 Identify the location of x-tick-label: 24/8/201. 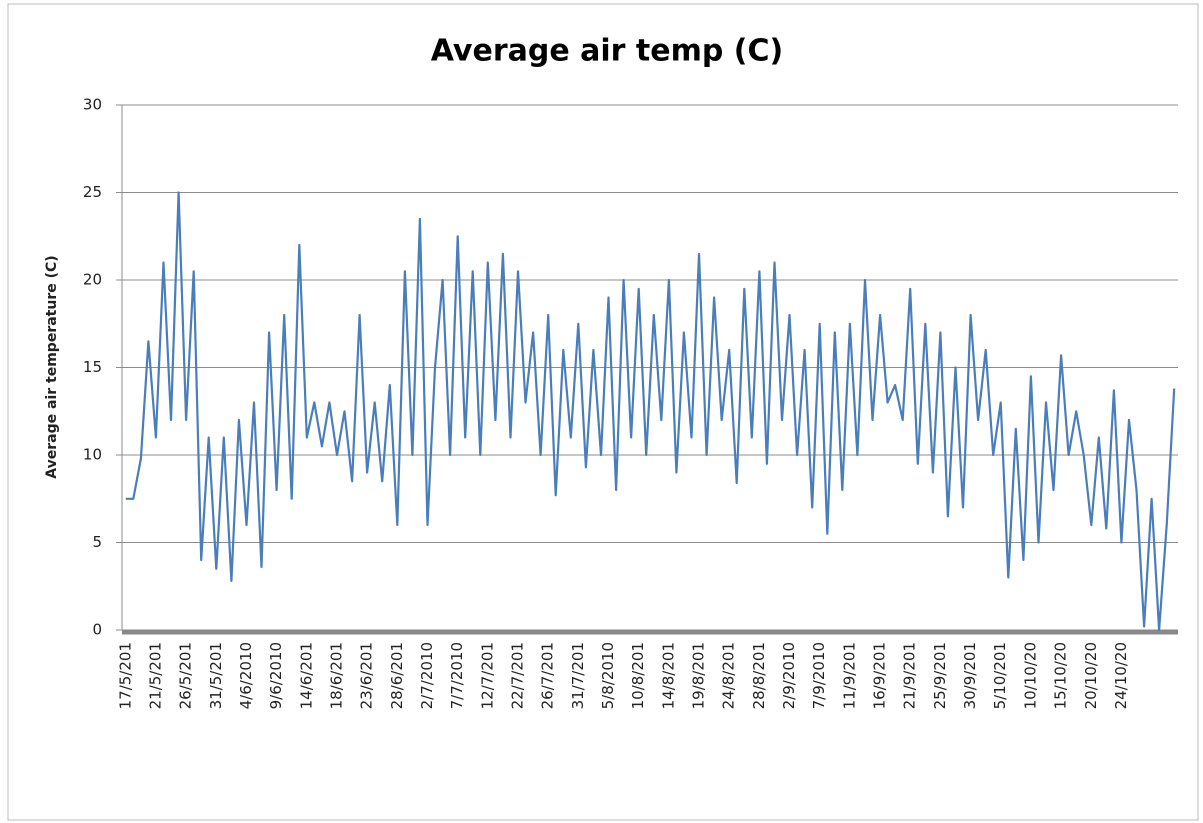
(729, 675).